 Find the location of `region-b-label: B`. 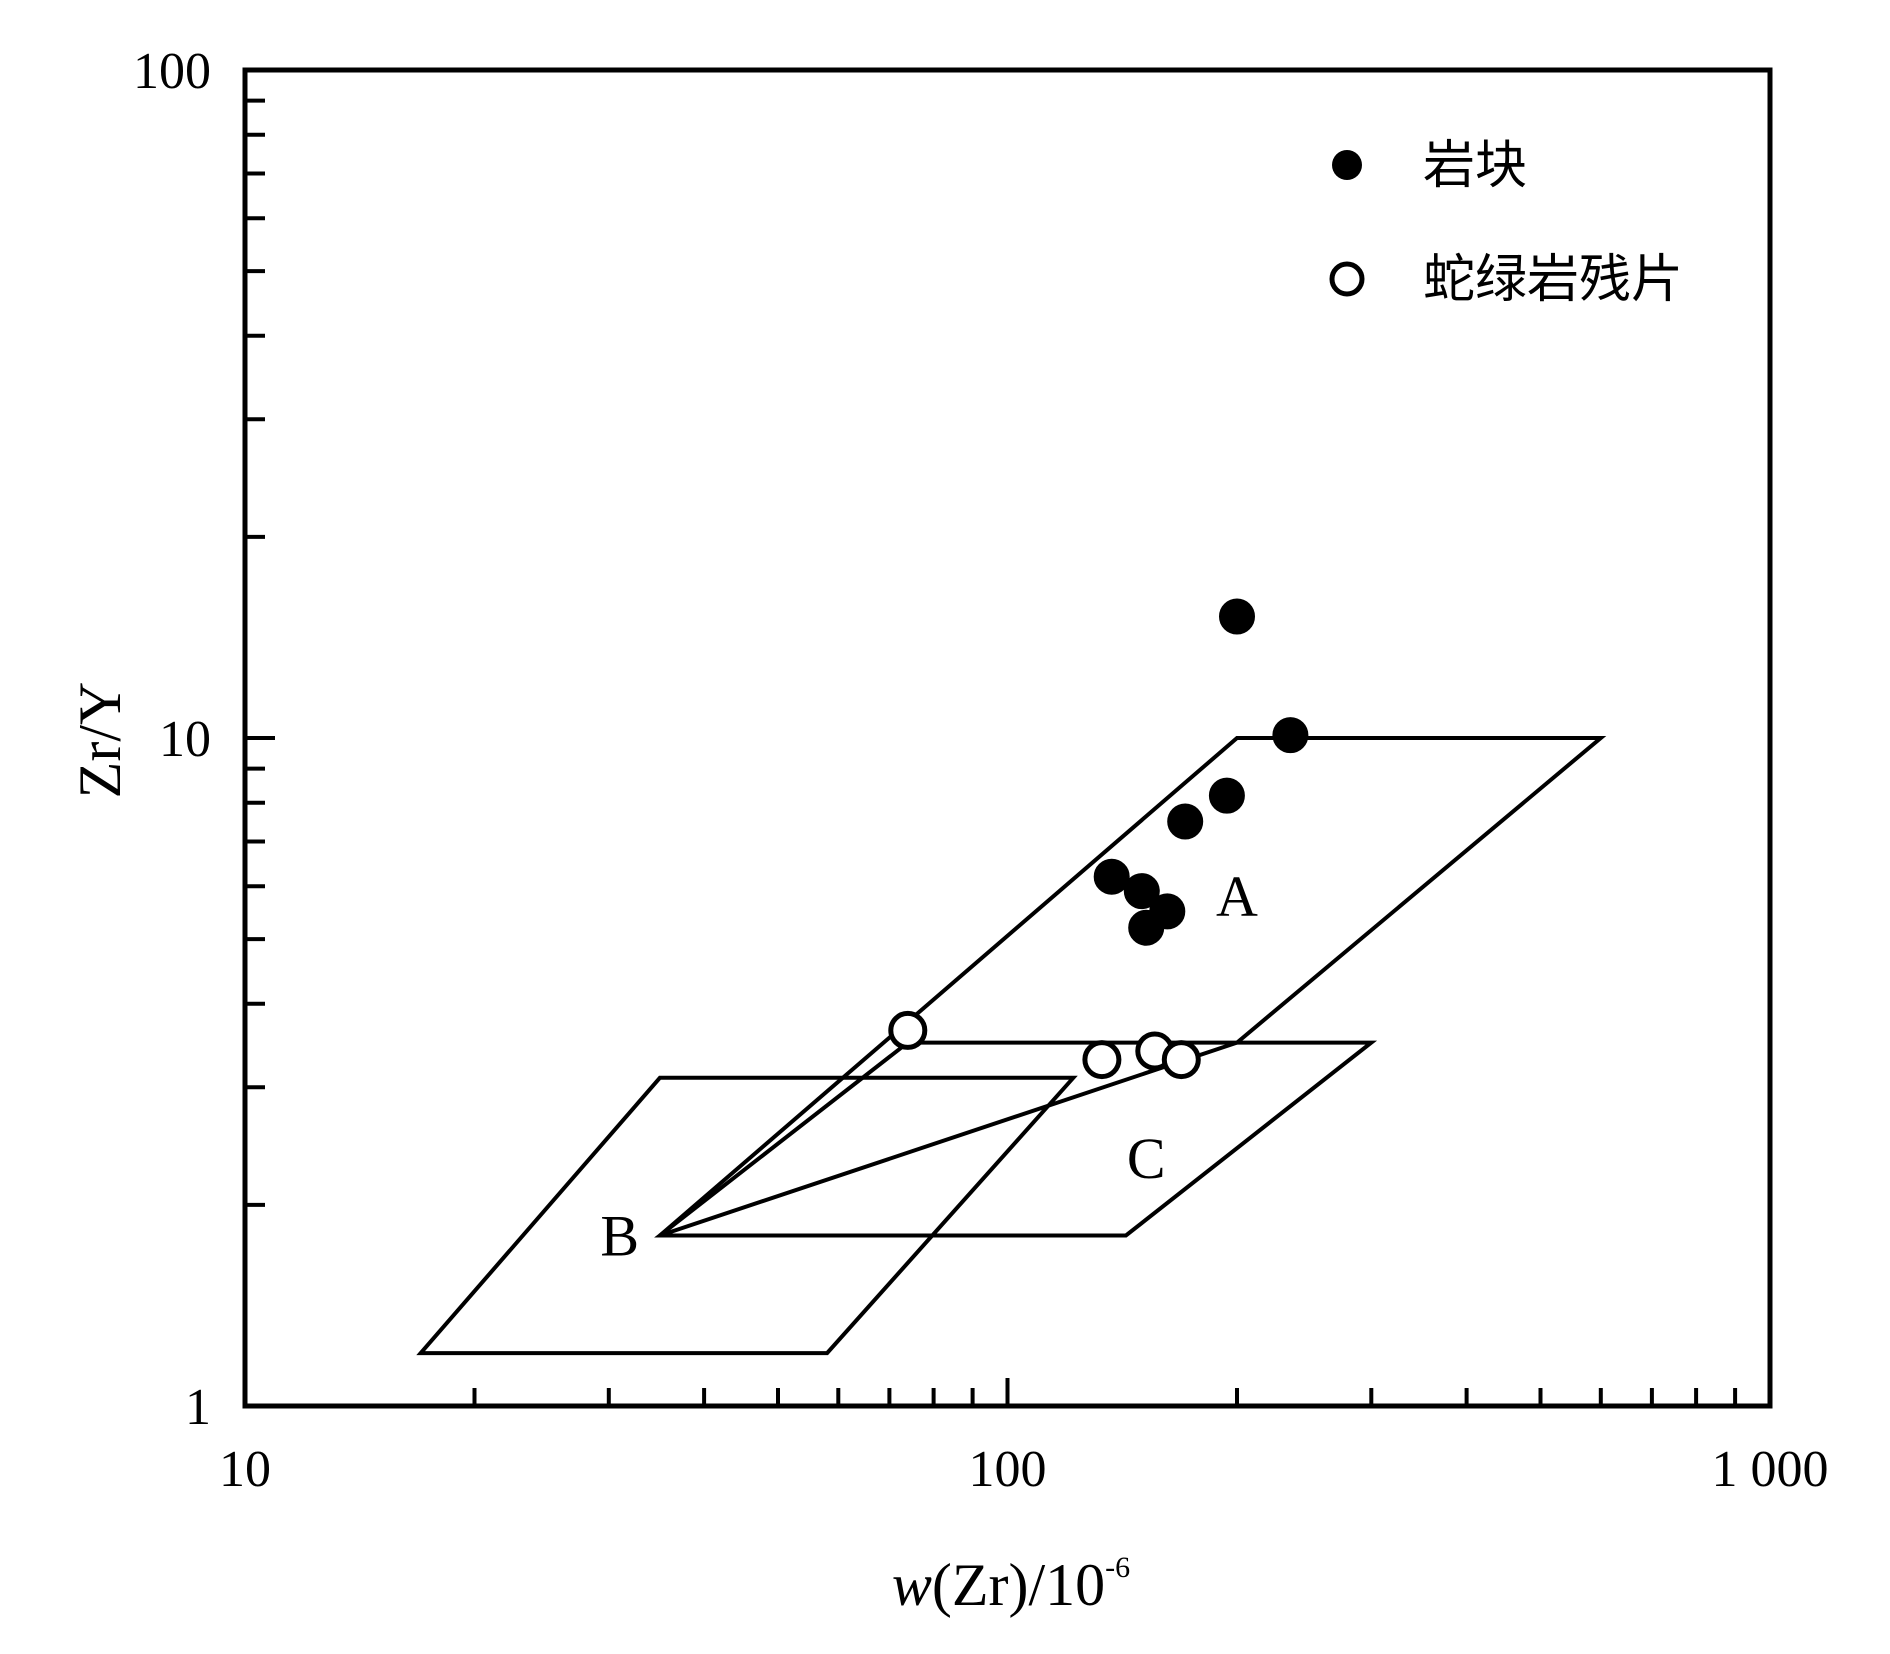

region-b-label: B is located at coordinates (619, 1236).